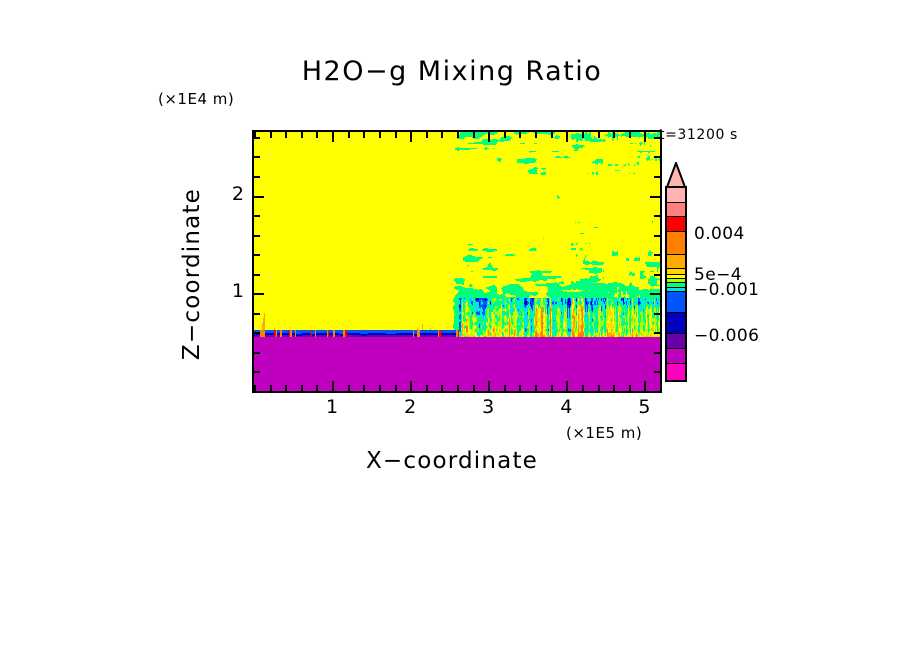 Image resolution: width=904 pixels, height=654 pixels. Describe the element at coordinates (644, 407) in the screenshot. I see `x-tick-label: 5` at that location.